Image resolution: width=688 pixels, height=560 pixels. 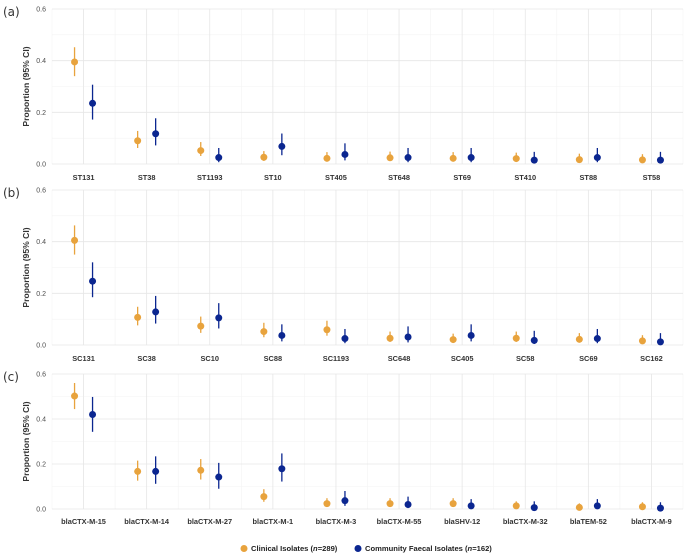 What do you see at coordinates (588, 358) in the screenshot?
I see `x-category-label: SC69` at bounding box center [588, 358].